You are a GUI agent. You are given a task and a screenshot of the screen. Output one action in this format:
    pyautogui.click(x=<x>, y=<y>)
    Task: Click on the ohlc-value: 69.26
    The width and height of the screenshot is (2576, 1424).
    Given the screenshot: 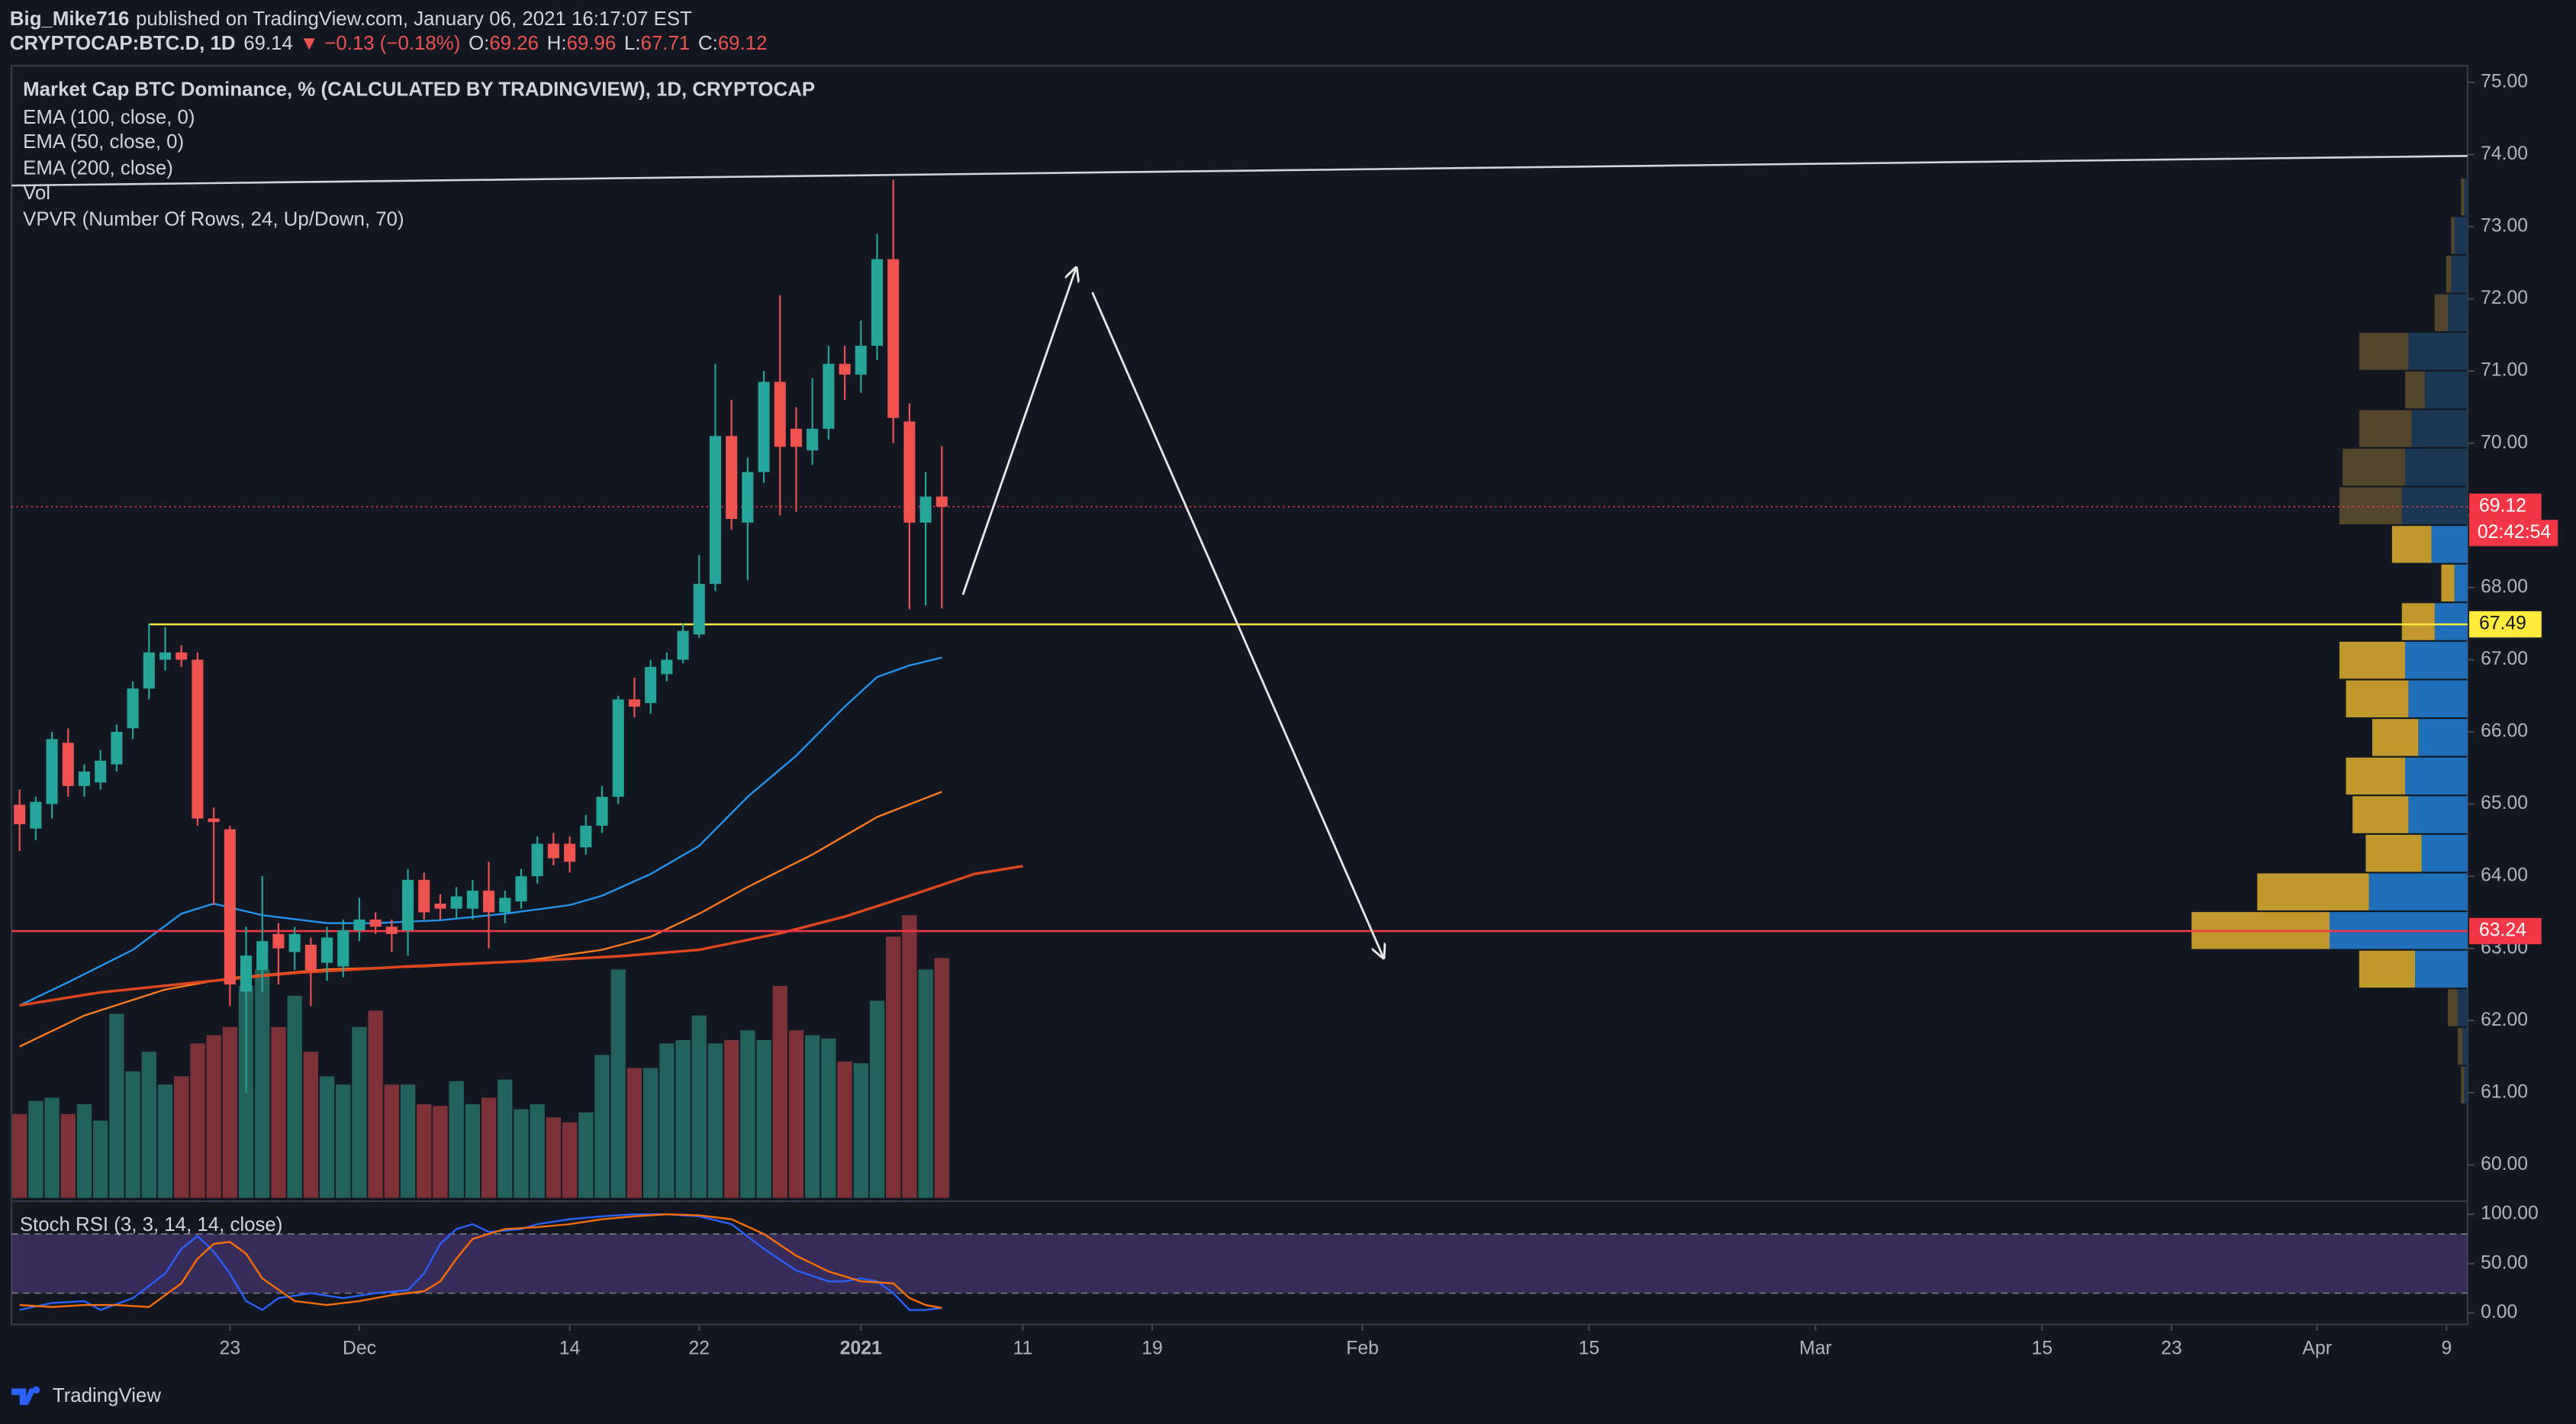 What is the action you would take?
    pyautogui.click(x=514, y=43)
    